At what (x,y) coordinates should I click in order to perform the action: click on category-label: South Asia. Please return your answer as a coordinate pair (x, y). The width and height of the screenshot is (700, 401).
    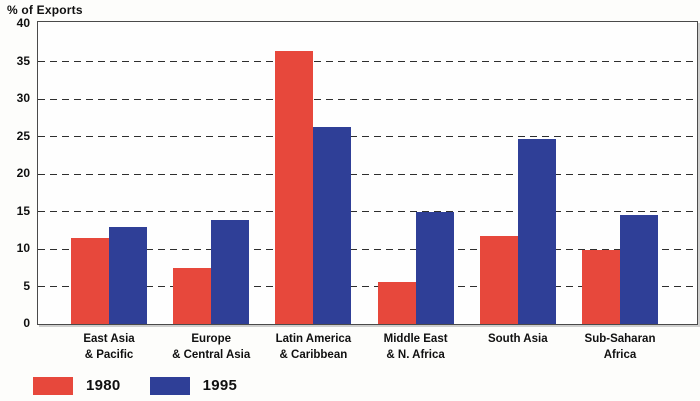
    Looking at the image, I should click on (518, 339).